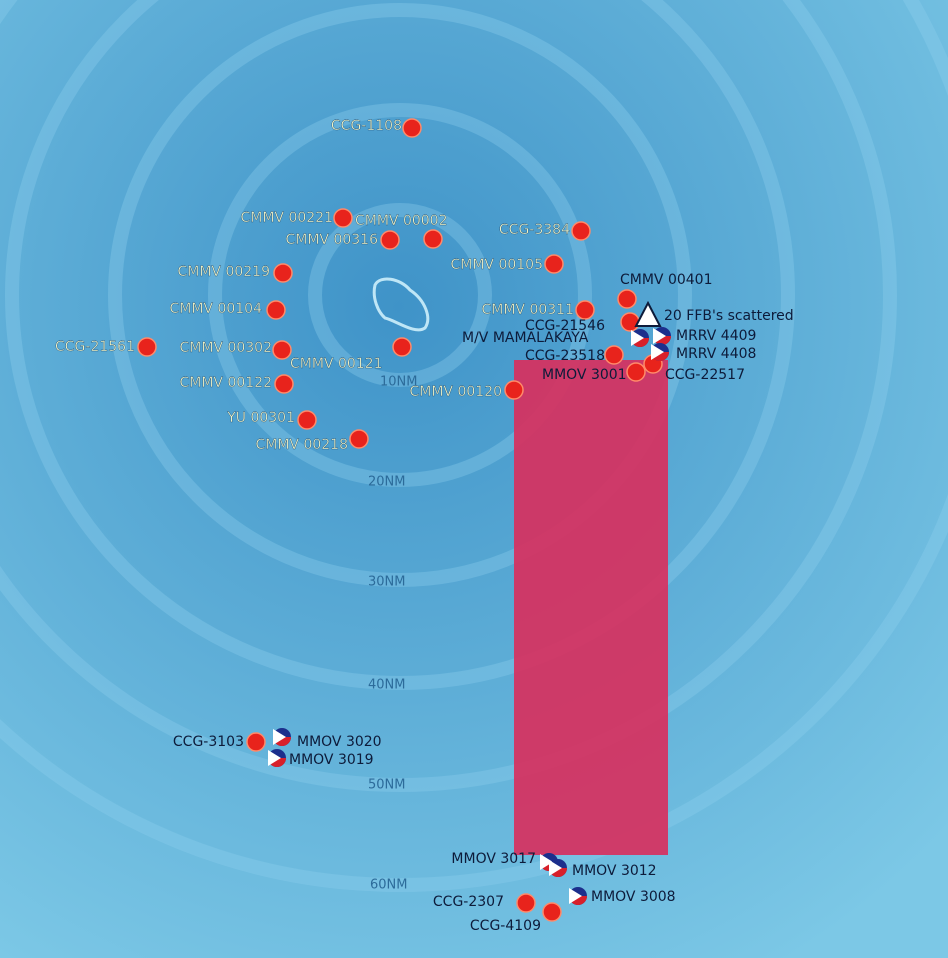 The height and width of the screenshot is (958, 948). I want to click on vessel-label: MMOV 3001, so click(584, 375).